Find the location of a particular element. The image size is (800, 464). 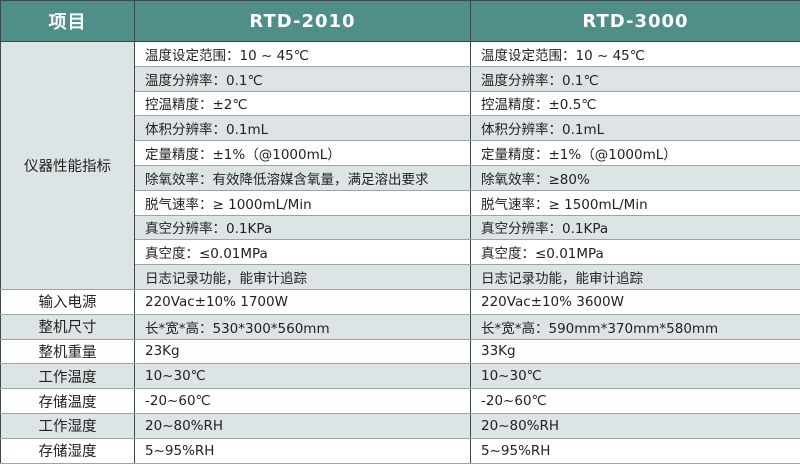

model-a-value: 日志记录功能，能审计追踪 is located at coordinates (303, 277).